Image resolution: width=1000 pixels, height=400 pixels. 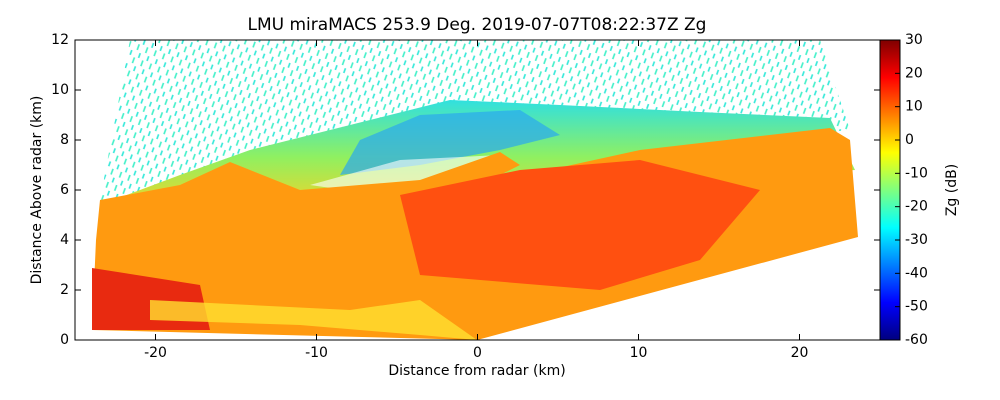 I want to click on echo-core, so click(x=580, y=225).